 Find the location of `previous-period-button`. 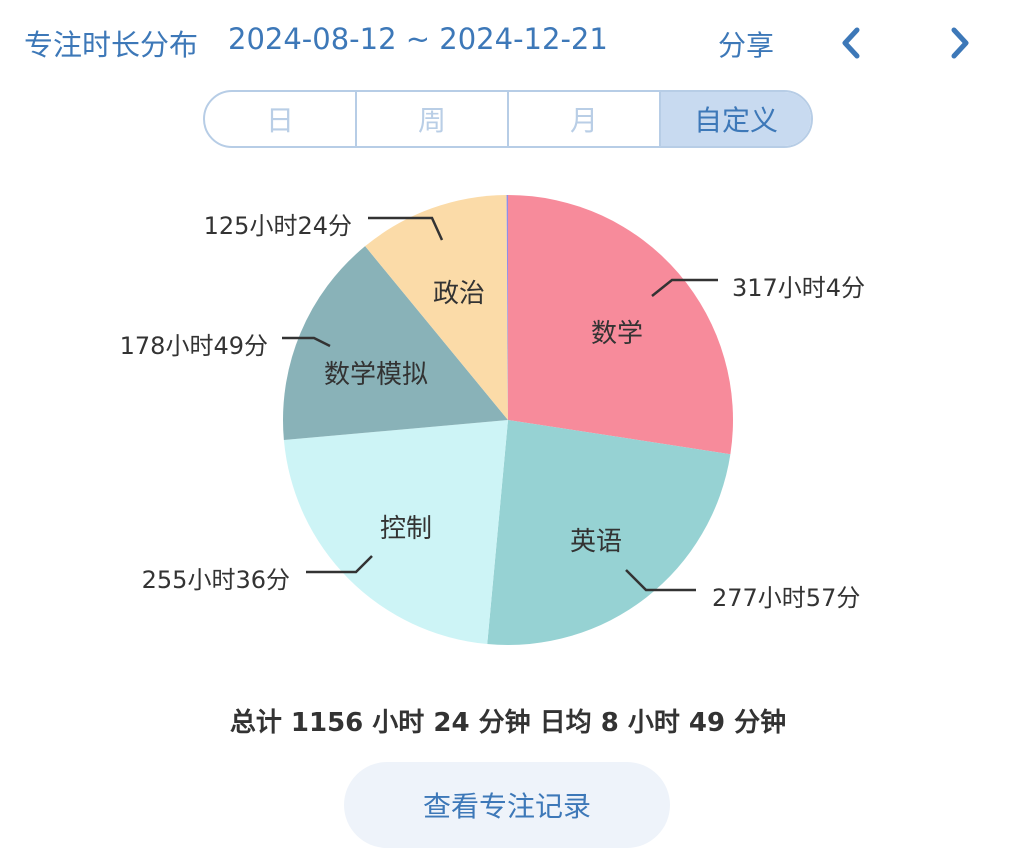

previous-period-button is located at coordinates (852, 43).